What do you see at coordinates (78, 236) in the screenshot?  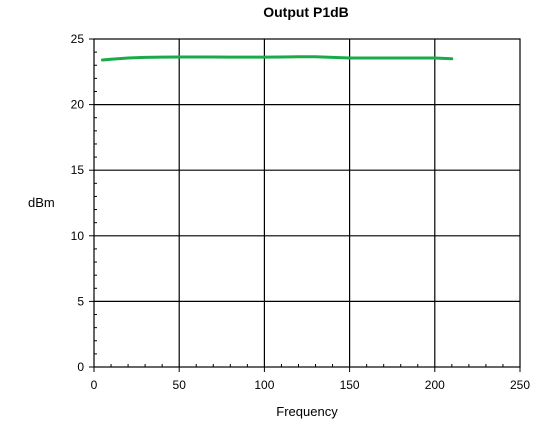 I see `y-tick-label: 10` at bounding box center [78, 236].